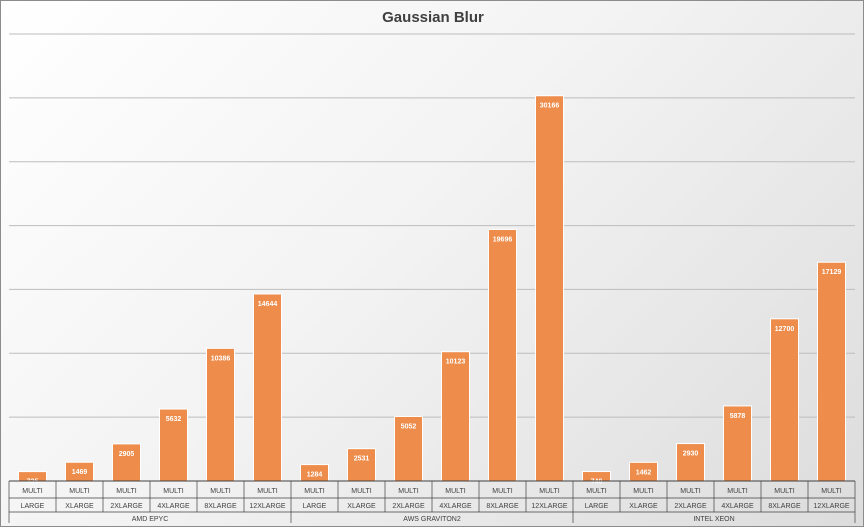  I want to click on bar-value-label: 735, so click(33, 482).